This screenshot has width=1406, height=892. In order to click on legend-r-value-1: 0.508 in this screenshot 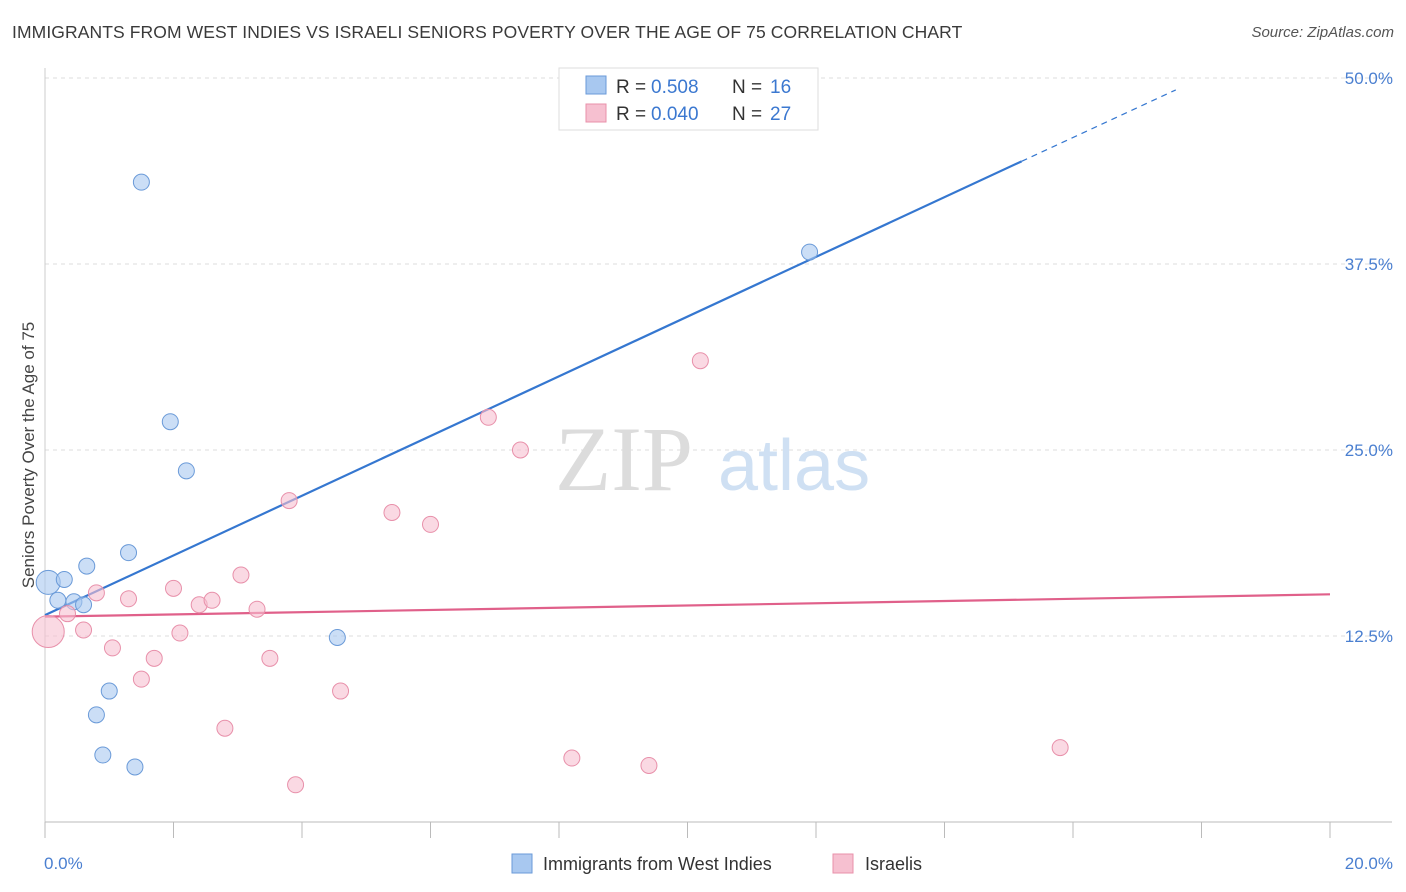, I will do `click(675, 87)`.